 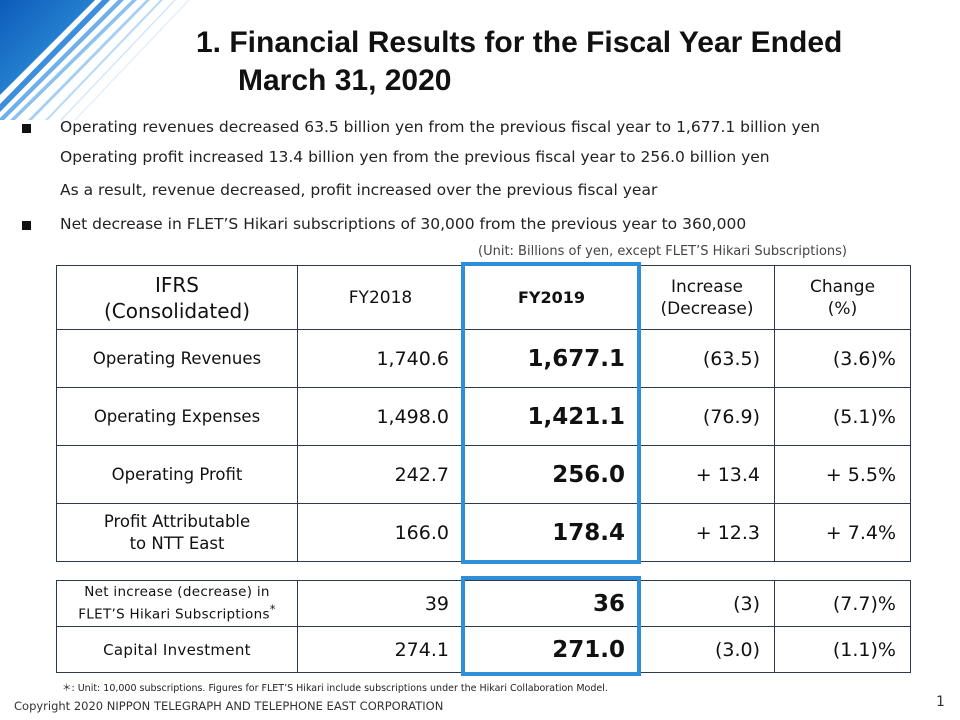 What do you see at coordinates (177, 532) in the screenshot?
I see `row-label: Profit Attributable to NTT East` at bounding box center [177, 532].